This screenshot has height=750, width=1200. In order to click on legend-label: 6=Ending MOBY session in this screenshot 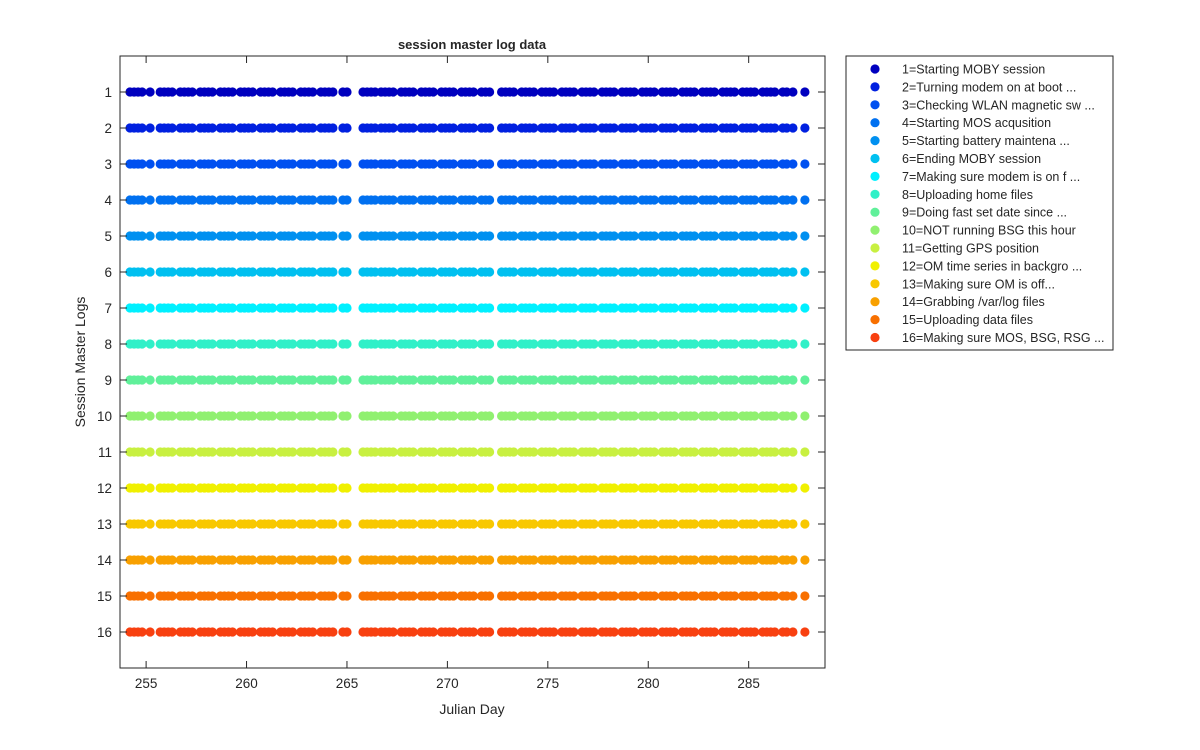, I will do `click(971, 159)`.